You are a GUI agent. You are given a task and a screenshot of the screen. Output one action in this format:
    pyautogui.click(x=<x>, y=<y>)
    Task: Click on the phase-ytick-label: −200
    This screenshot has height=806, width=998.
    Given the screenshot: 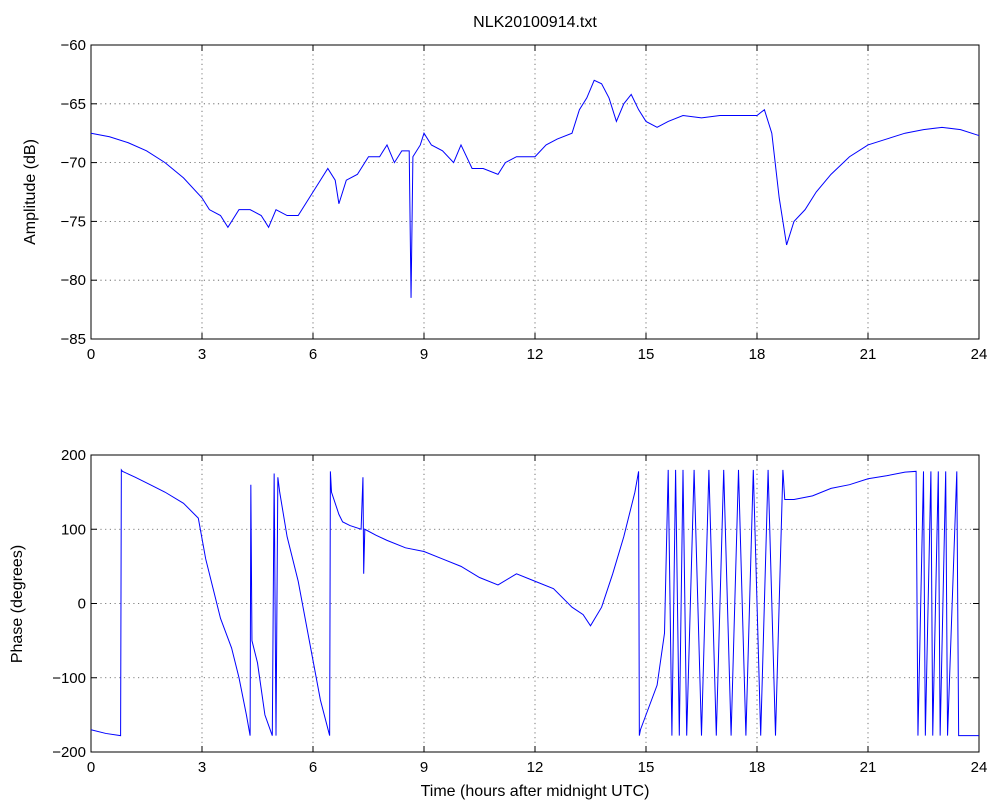 What is the action you would take?
    pyautogui.click(x=69, y=752)
    